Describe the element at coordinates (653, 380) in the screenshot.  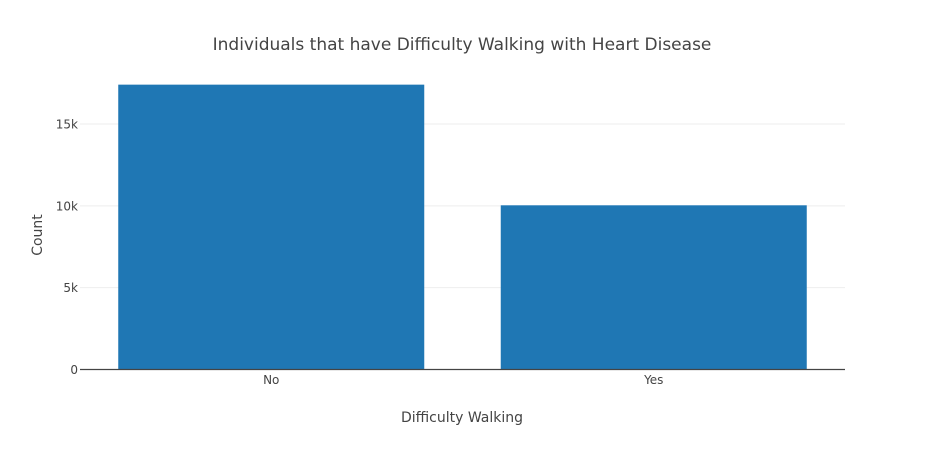
I see `x-tick-label: Yes` at that location.